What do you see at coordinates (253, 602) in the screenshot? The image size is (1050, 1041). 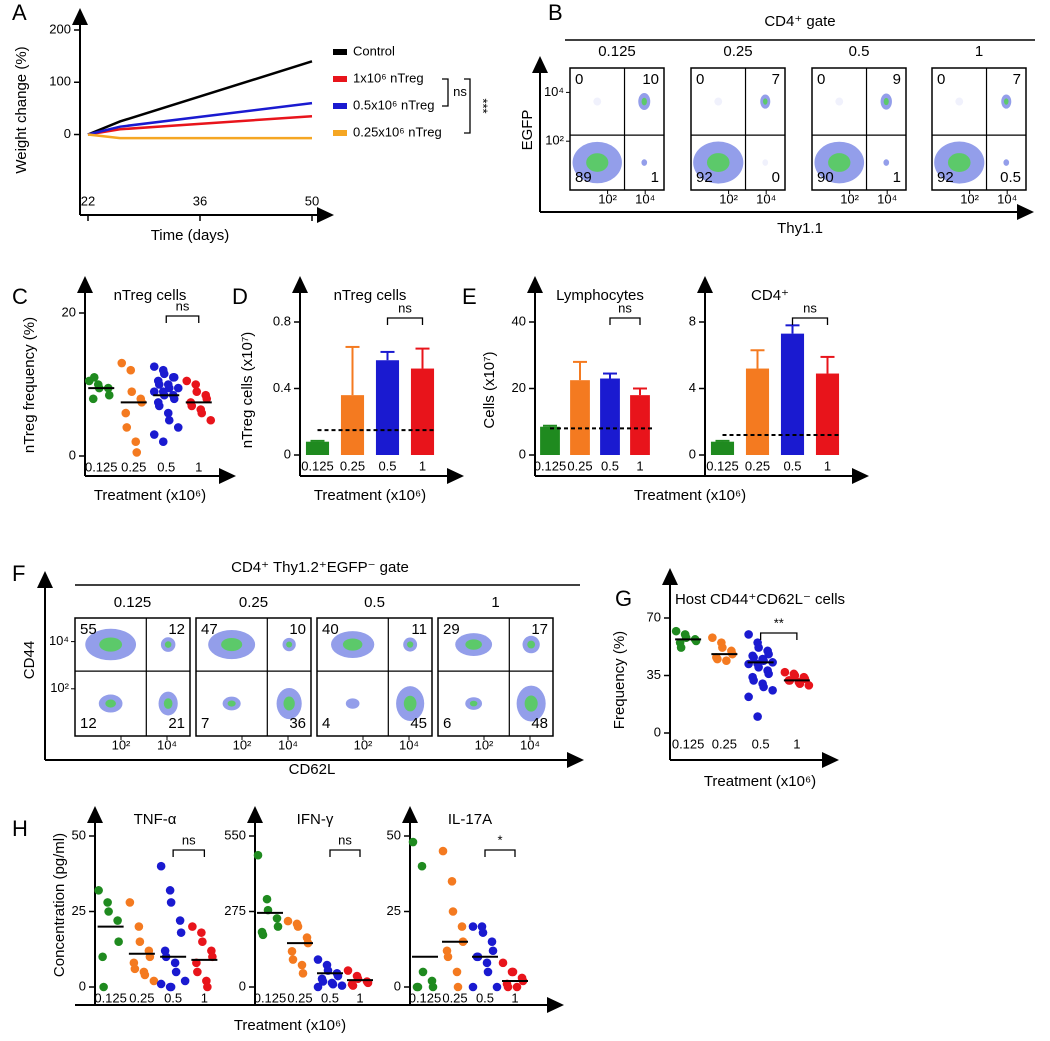 I see `column-label: 0.25` at bounding box center [253, 602].